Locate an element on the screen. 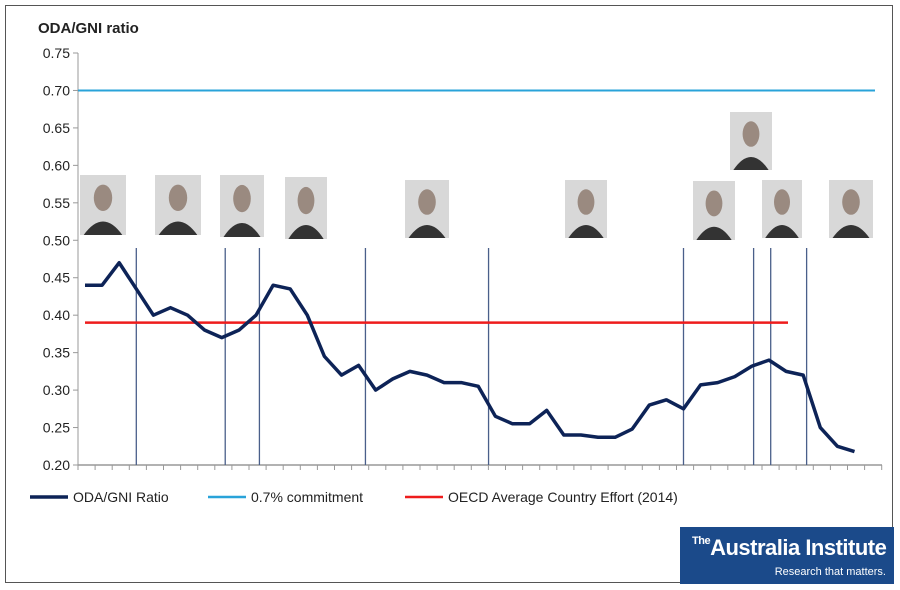 The image size is (900, 590). y-tick-label: 0.25 is located at coordinates (56, 428).